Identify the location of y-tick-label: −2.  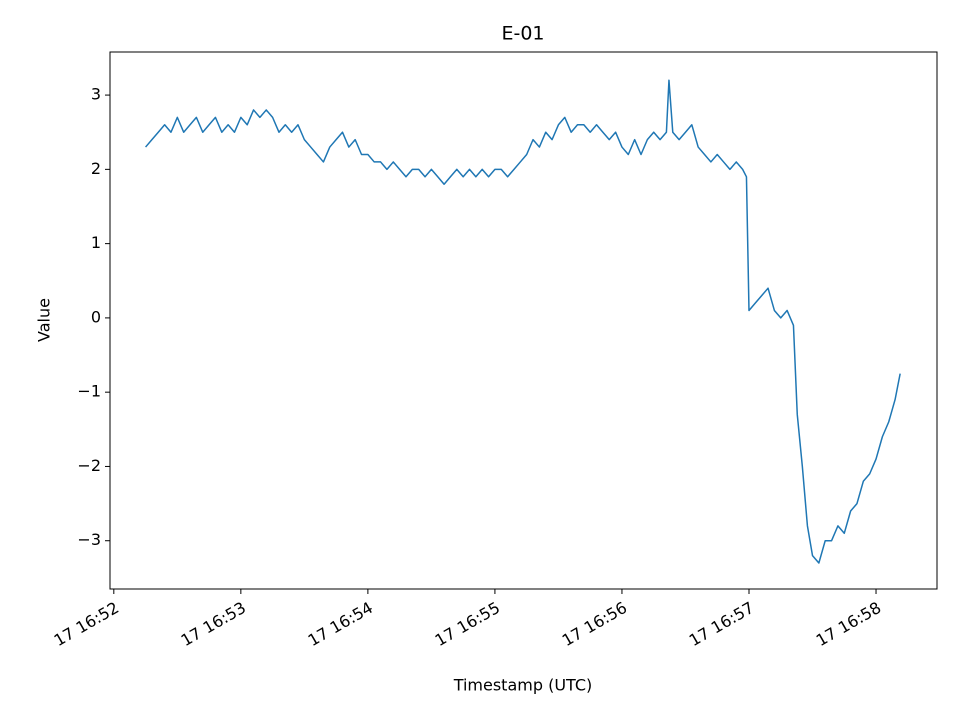
(89, 465).